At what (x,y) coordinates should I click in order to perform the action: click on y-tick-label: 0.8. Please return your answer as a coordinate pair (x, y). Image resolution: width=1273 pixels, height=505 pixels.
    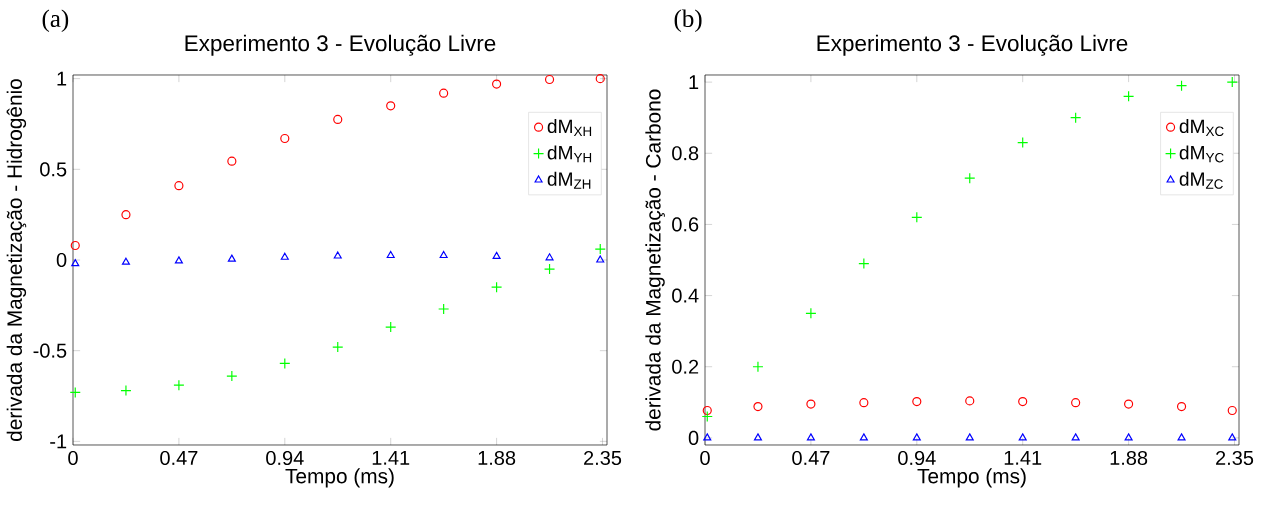
    Looking at the image, I should click on (685, 153).